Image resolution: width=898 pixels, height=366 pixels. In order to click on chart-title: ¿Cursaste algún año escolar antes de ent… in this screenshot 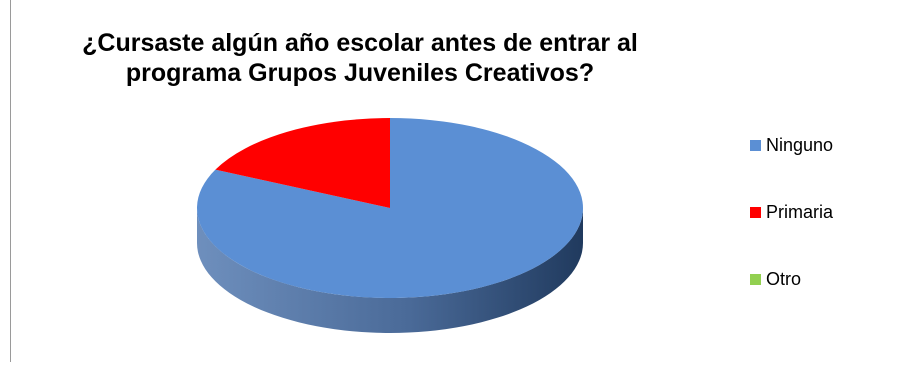, I will do `click(360, 58)`.